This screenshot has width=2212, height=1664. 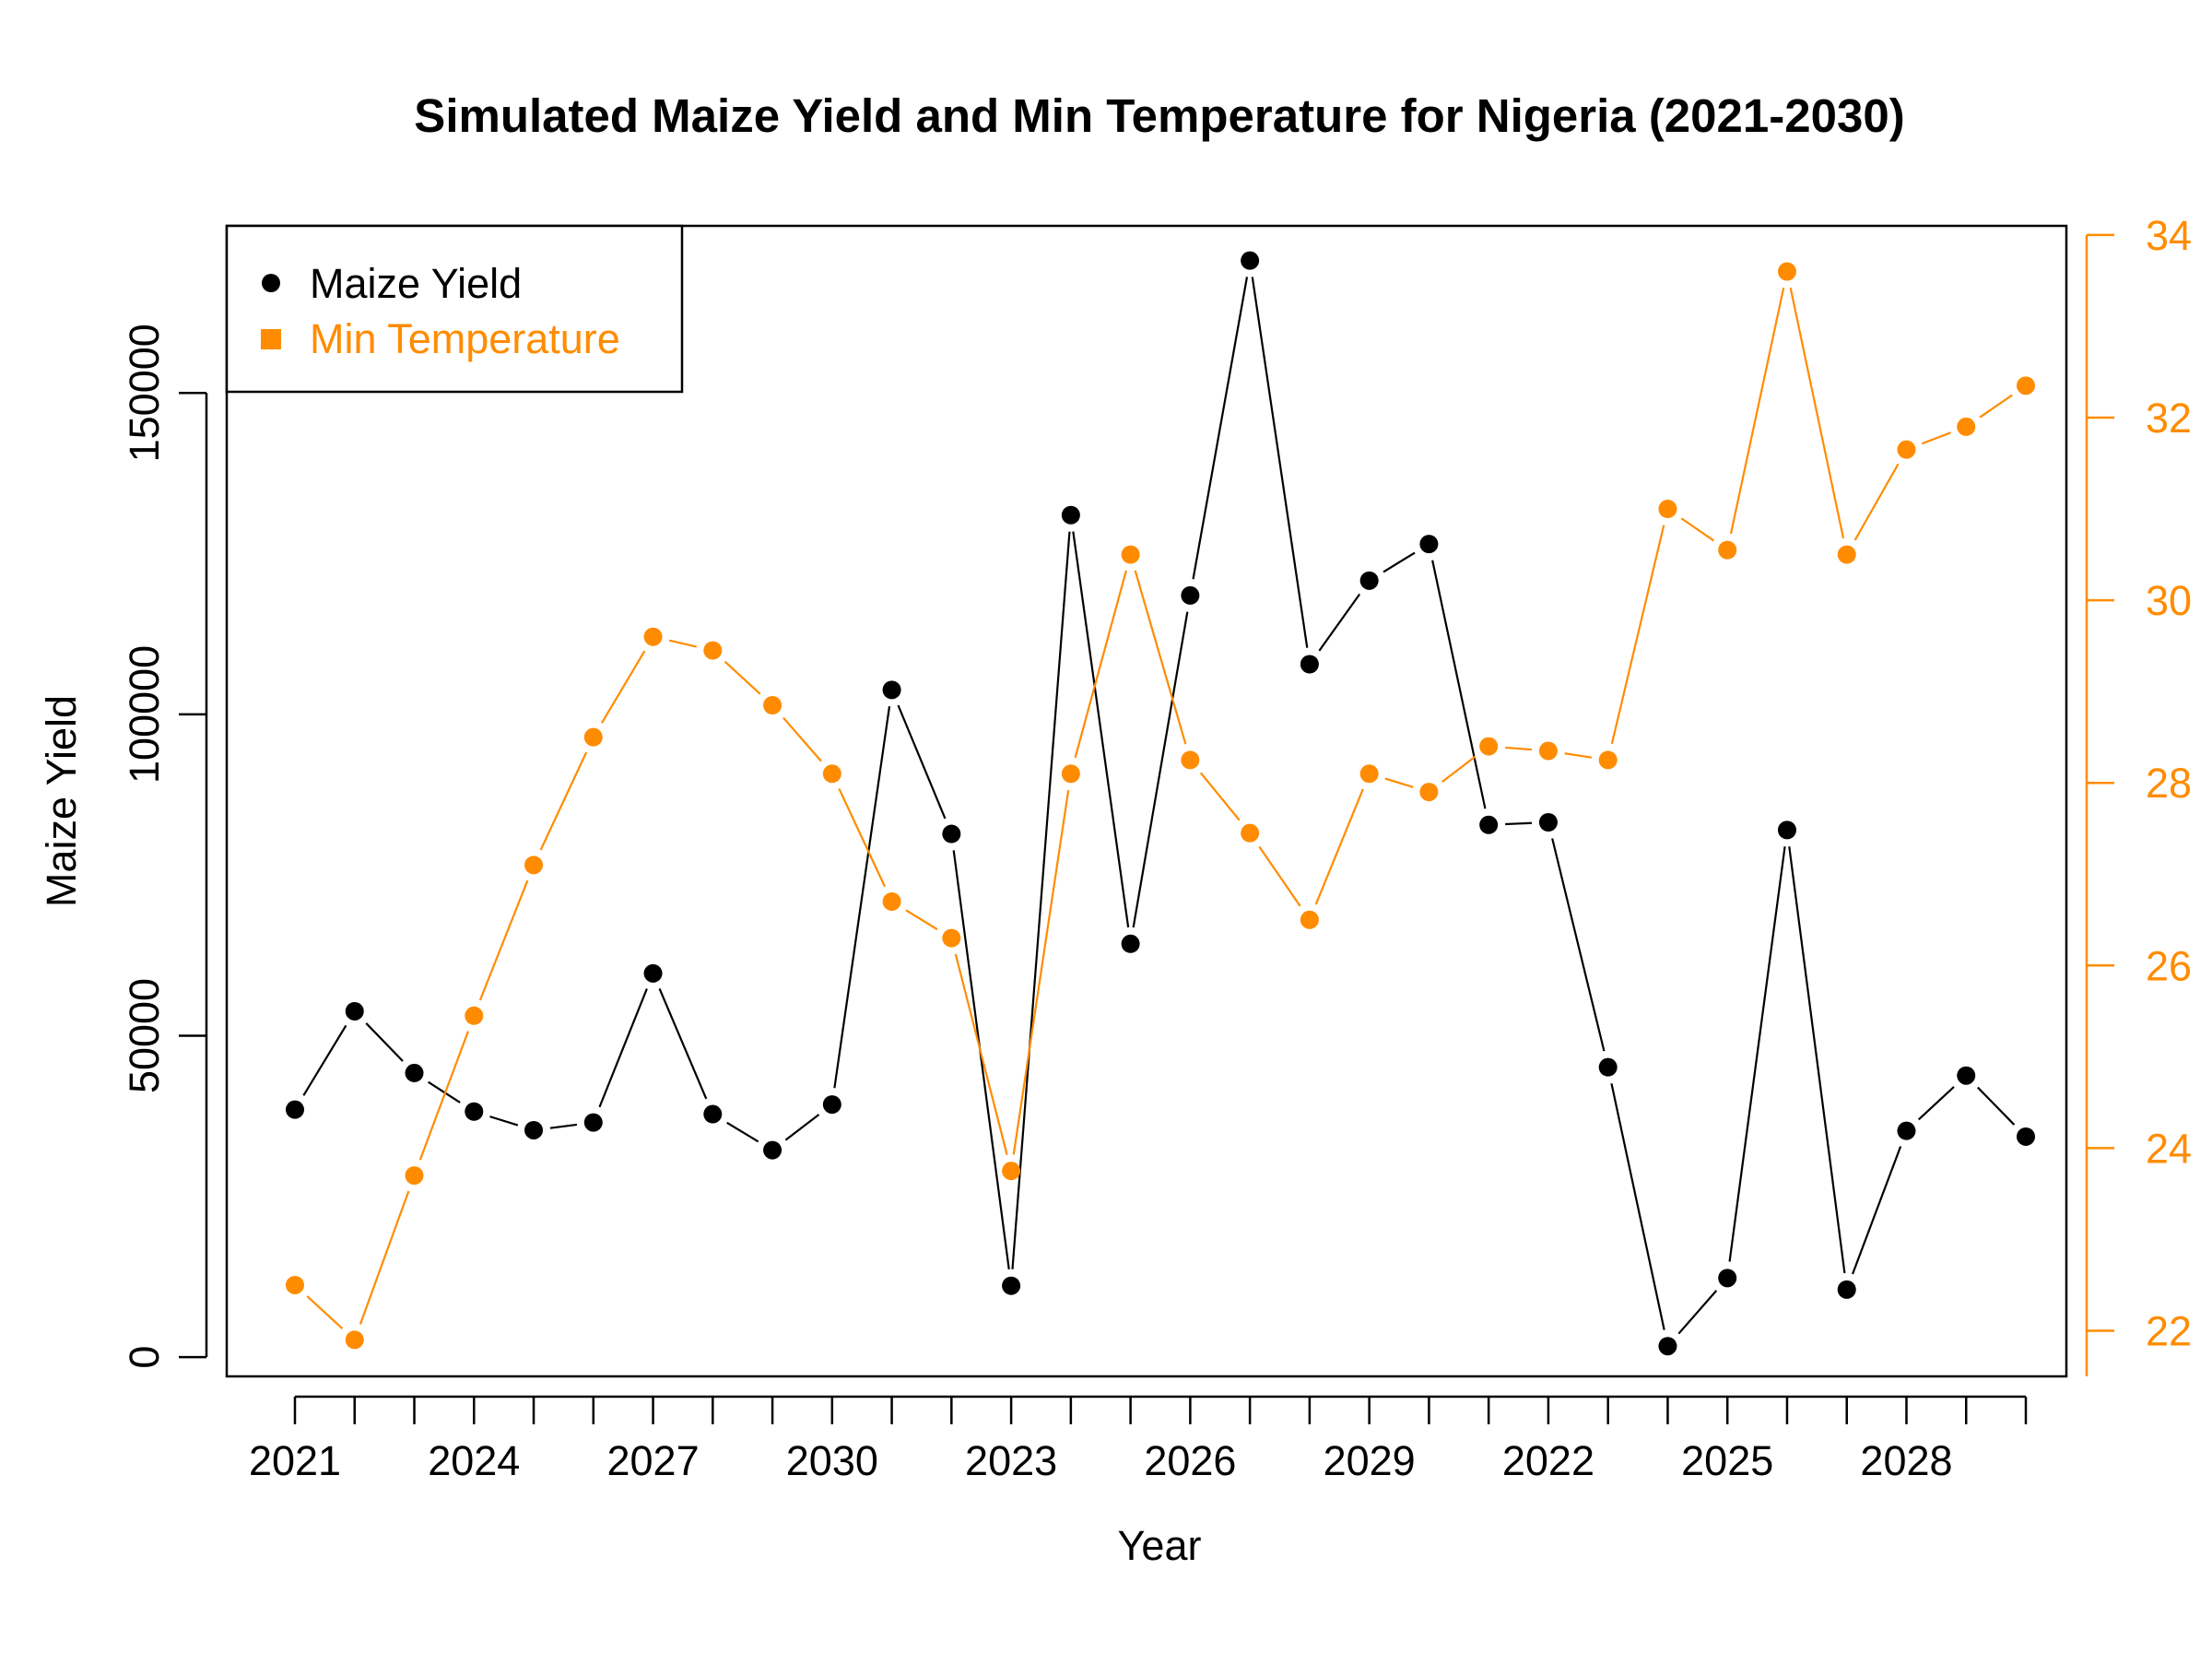 I want to click on x-tick-label: 2023, so click(x=1011, y=1460).